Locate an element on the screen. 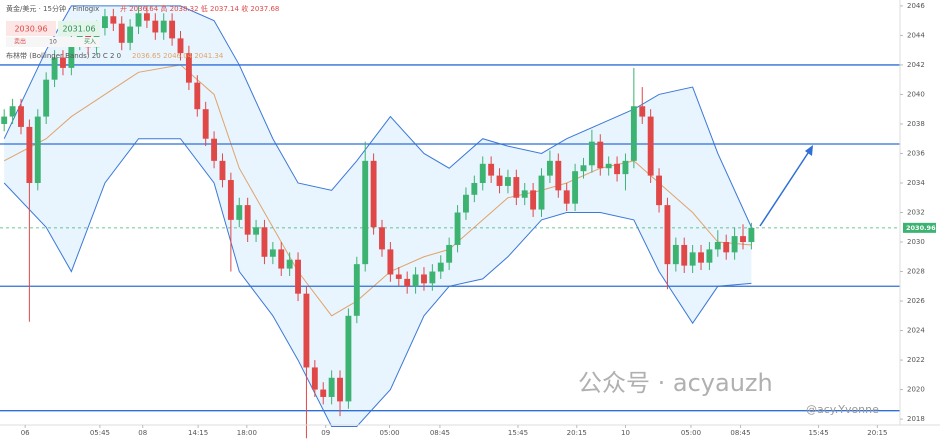  arrow-head is located at coordinates (809, 150).